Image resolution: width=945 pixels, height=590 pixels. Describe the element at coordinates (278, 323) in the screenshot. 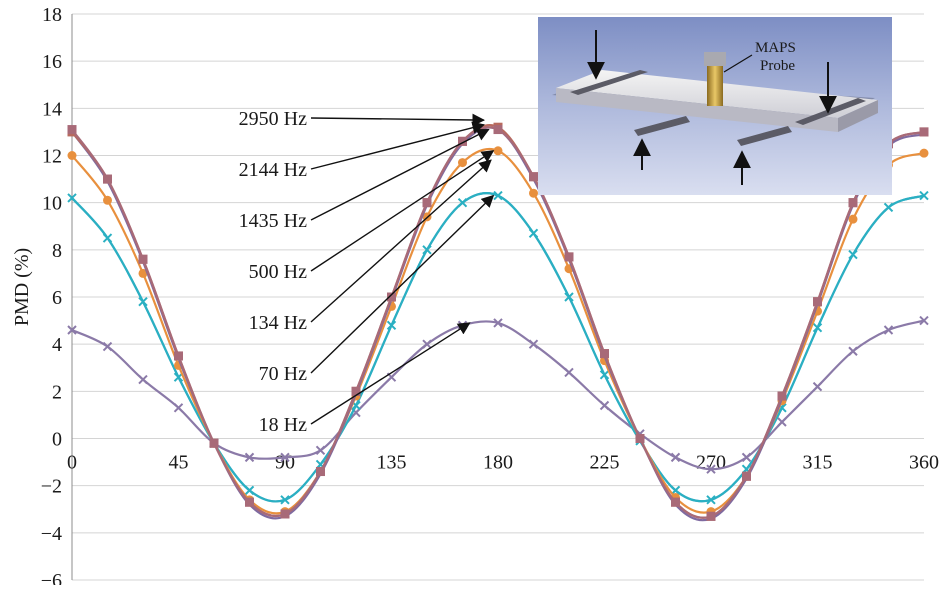

I see `annotation-label: 134 Hz` at that location.